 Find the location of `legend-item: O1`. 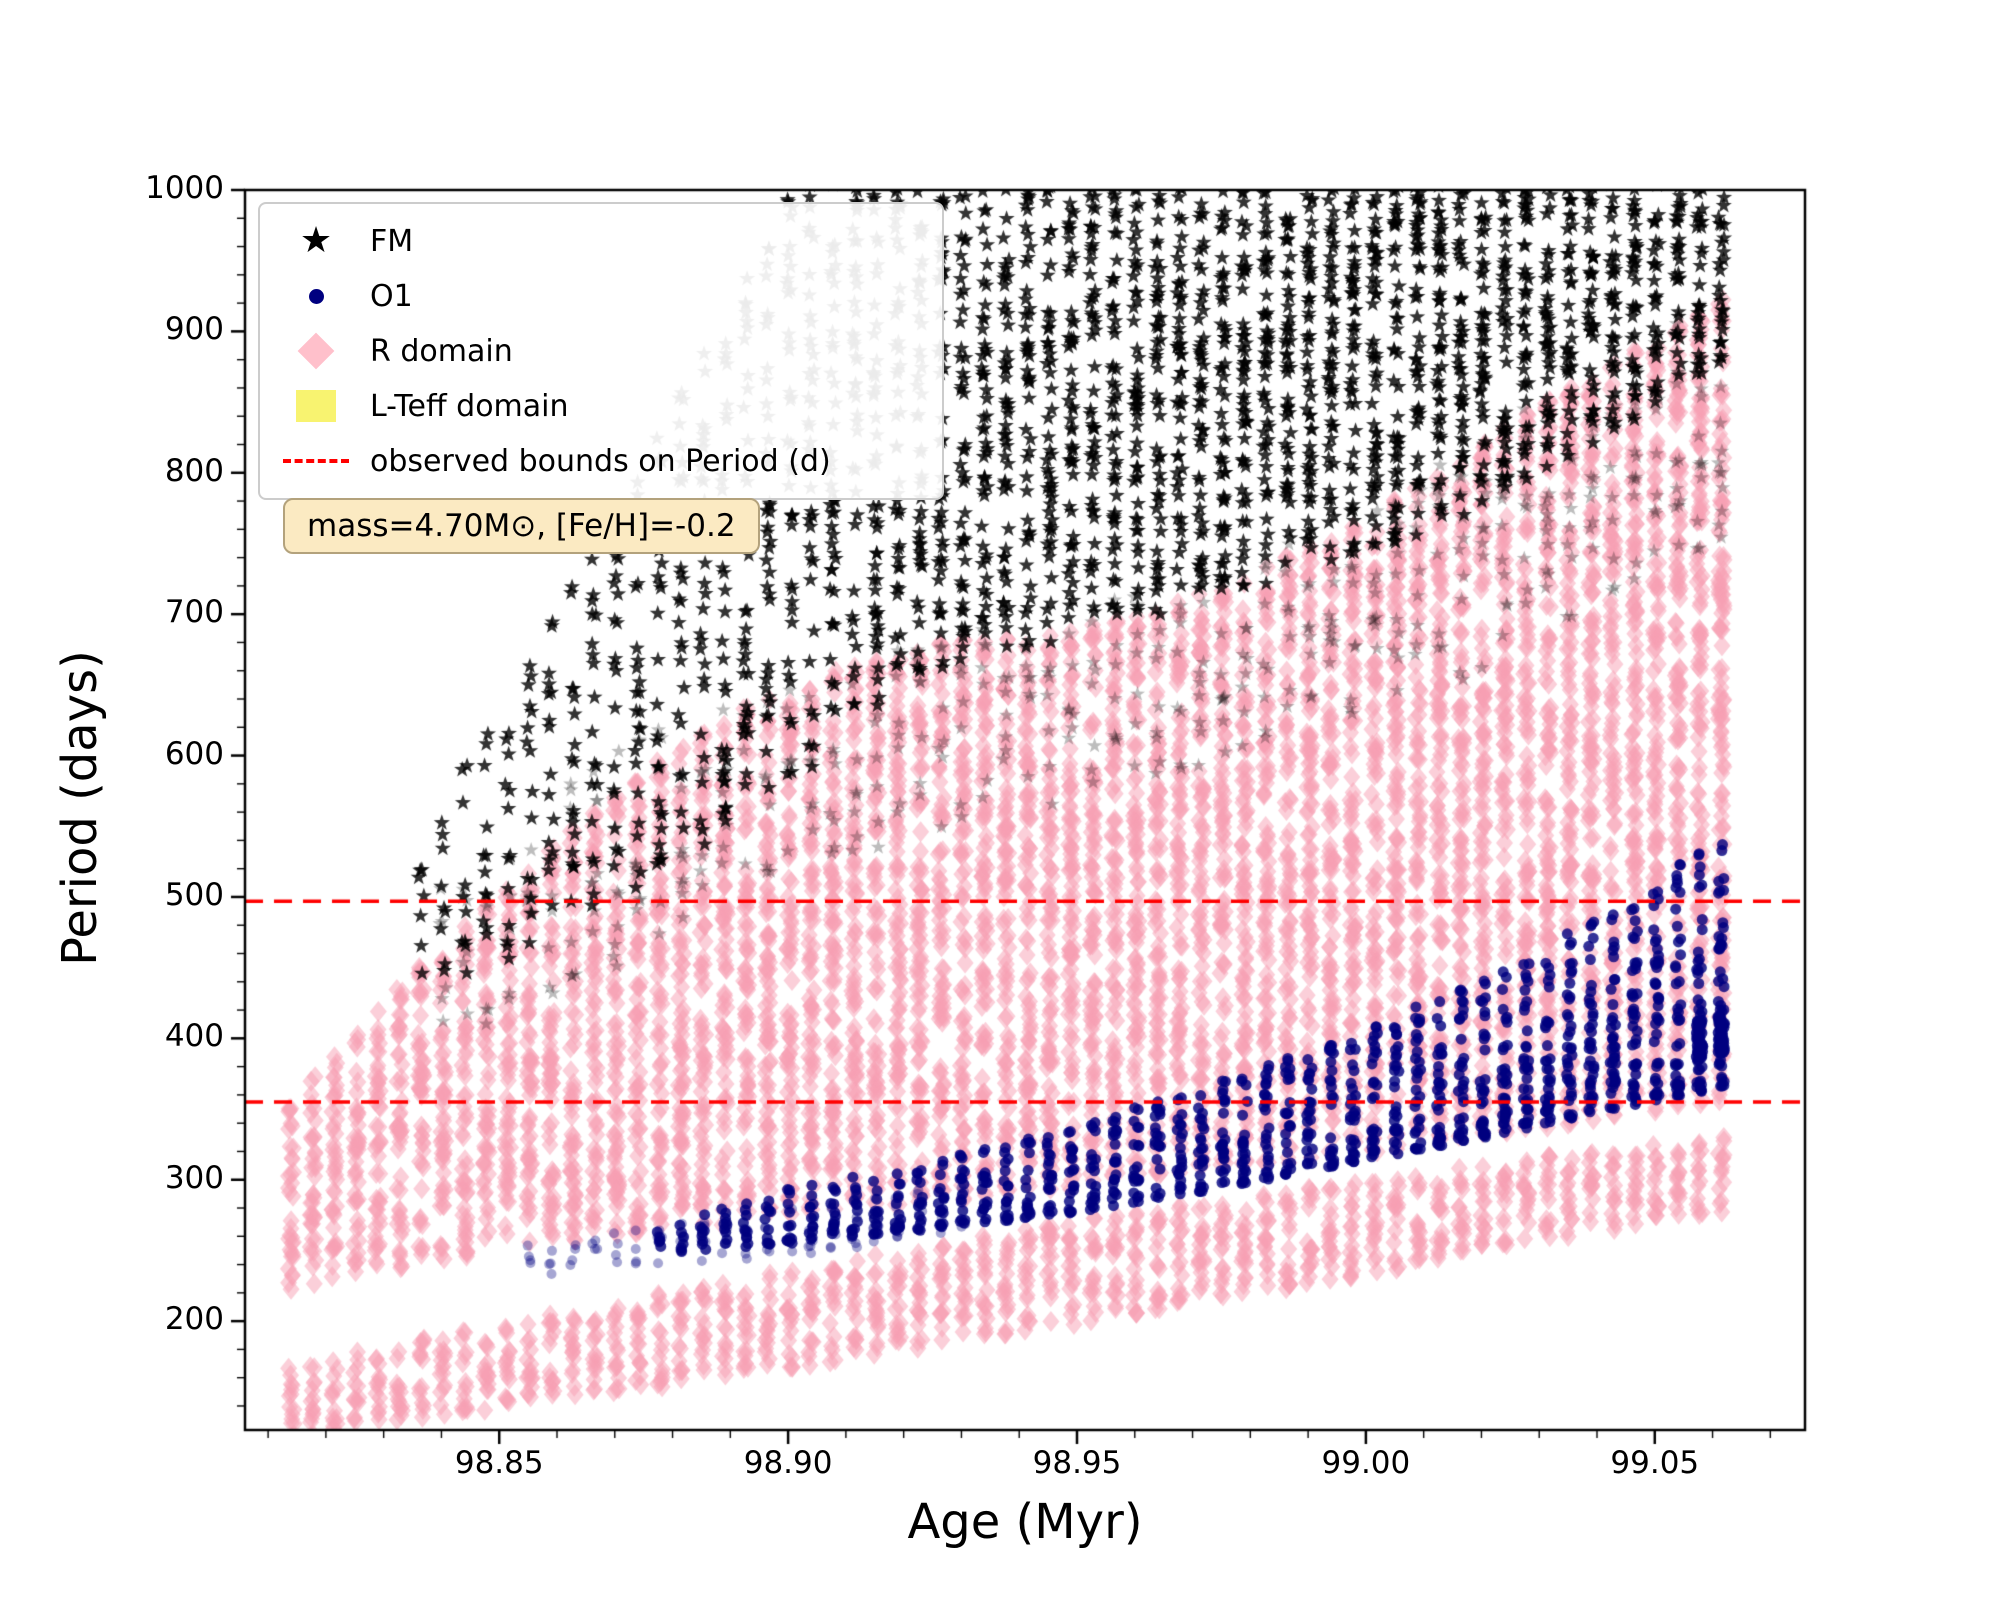

legend-item: O1 is located at coordinates (598, 296).